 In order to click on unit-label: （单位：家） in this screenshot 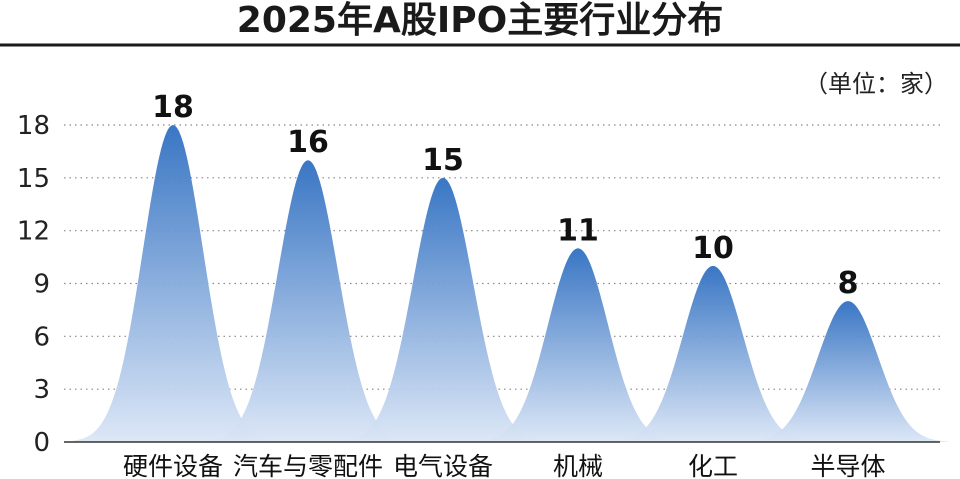, I will do `click(876, 84)`.